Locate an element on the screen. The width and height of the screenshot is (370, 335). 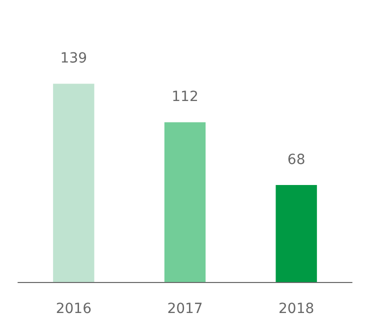
data-label: 112 is located at coordinates (185, 97).